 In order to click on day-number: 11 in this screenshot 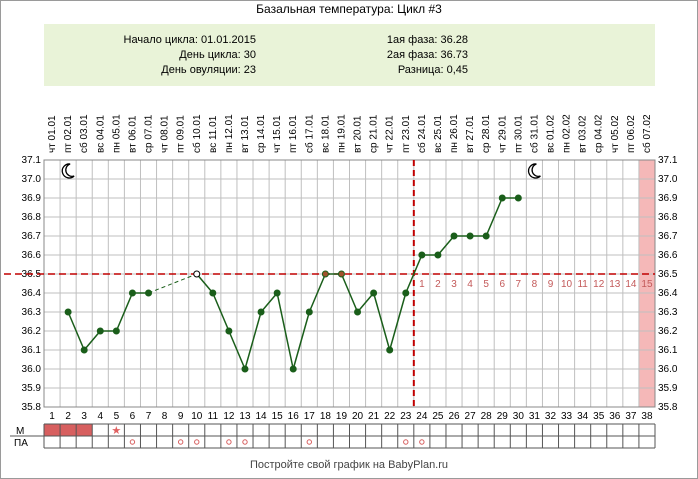, I will do `click(213, 416)`.